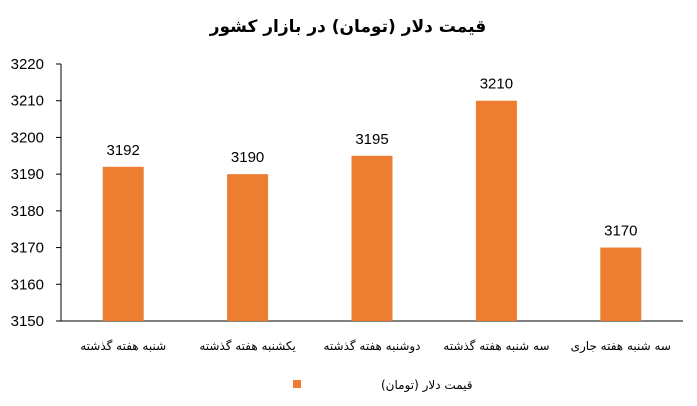 The height and width of the screenshot is (406, 697). What do you see at coordinates (348, 27) in the screenshot?
I see `chart-title: قیمت دلار (تومان) در بازار کشور` at bounding box center [348, 27].